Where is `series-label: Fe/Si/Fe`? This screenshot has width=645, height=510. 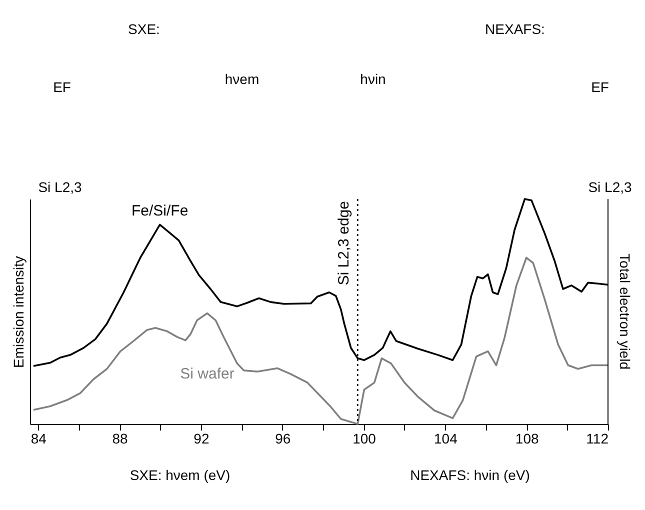
series-label: Fe/Si/Fe is located at coordinates (160, 211).